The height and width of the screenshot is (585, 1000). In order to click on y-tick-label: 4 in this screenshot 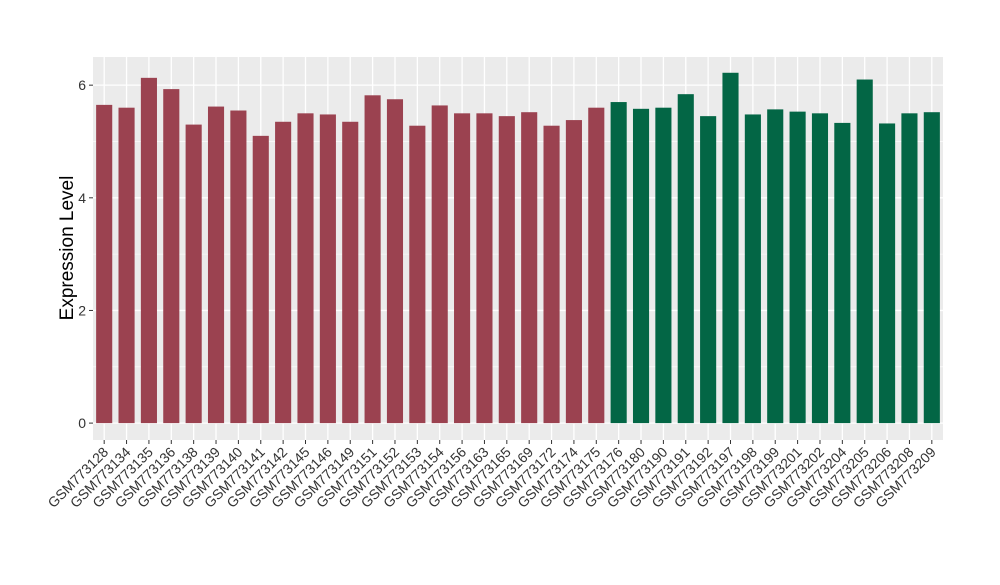, I will do `click(82, 198)`.